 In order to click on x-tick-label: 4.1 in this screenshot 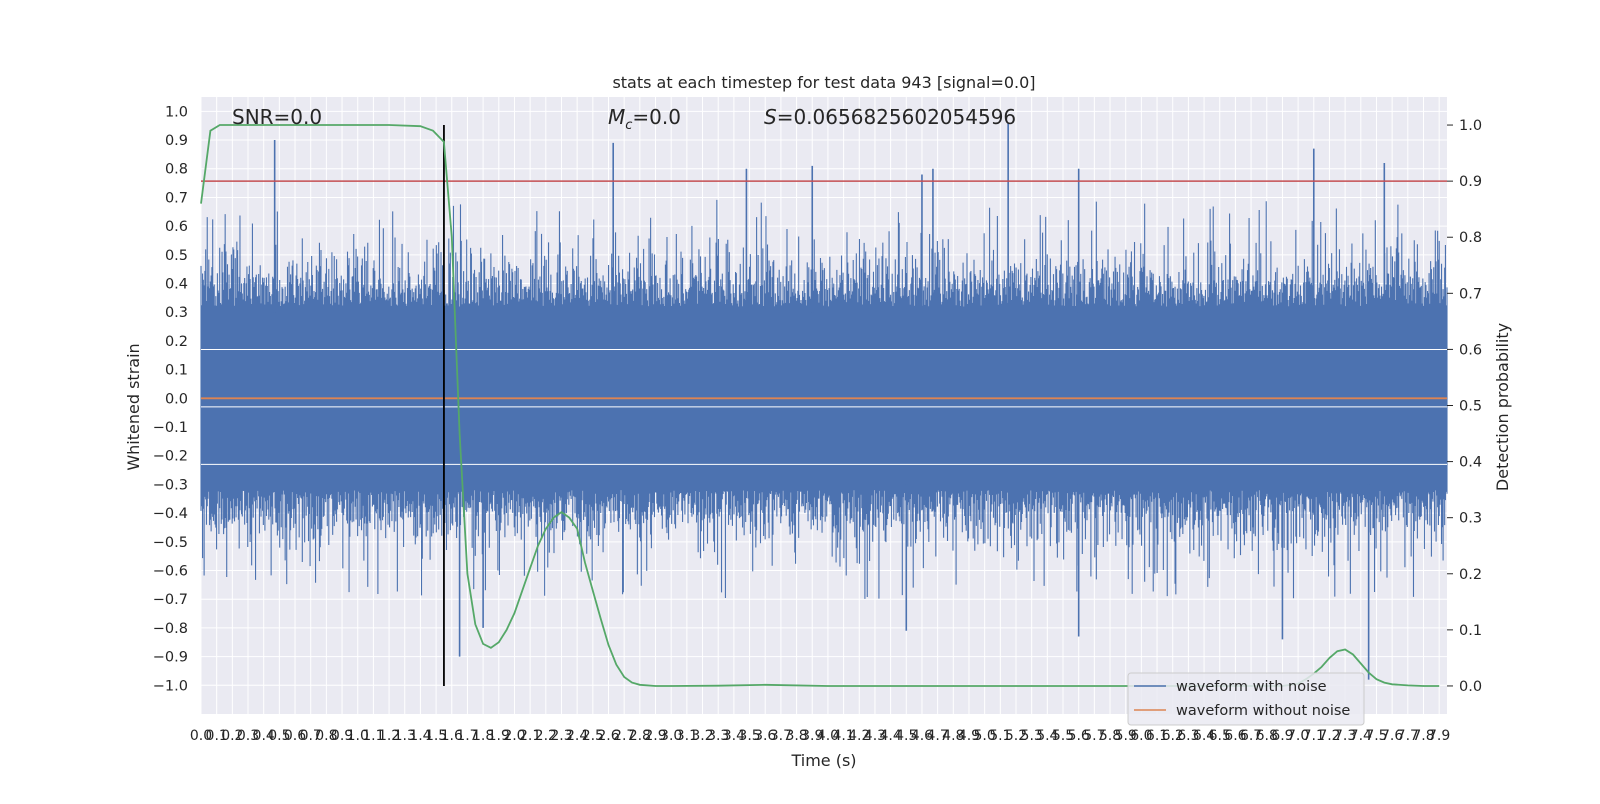, I will do `click(843, 736)`.